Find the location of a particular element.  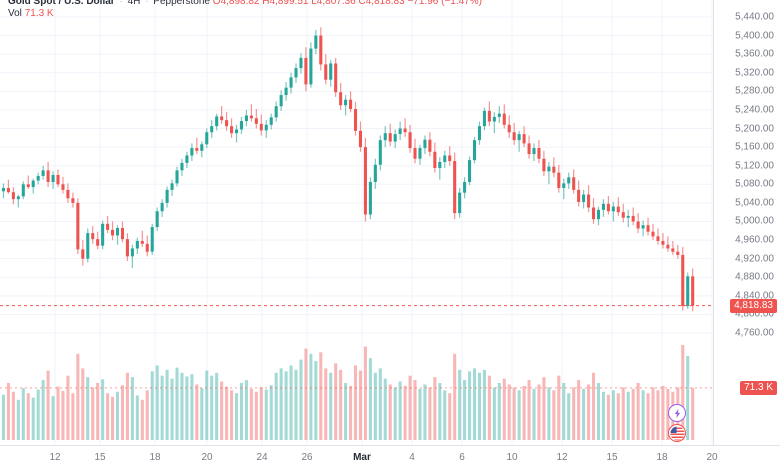

current-price-badge: 4,818.83 is located at coordinates (753, 305).